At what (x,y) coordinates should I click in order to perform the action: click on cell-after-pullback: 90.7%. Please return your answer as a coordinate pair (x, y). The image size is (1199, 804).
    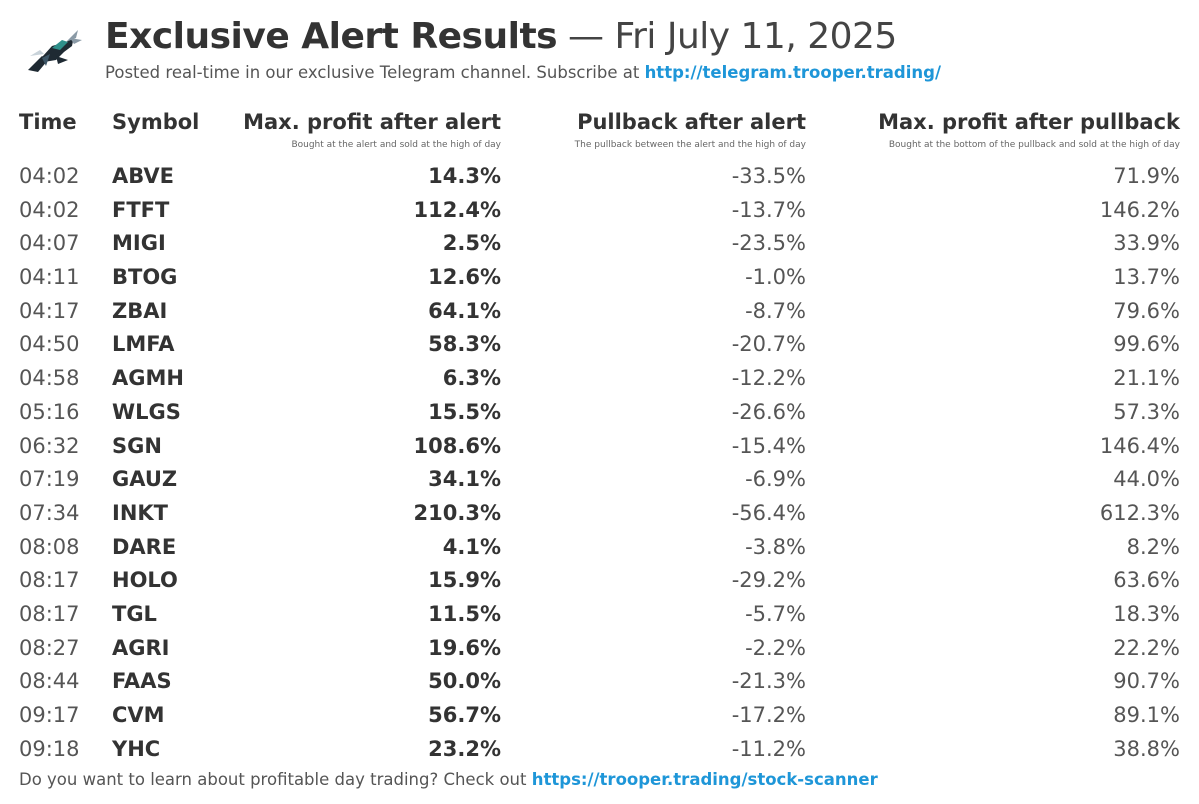
    Looking at the image, I should click on (1146, 681).